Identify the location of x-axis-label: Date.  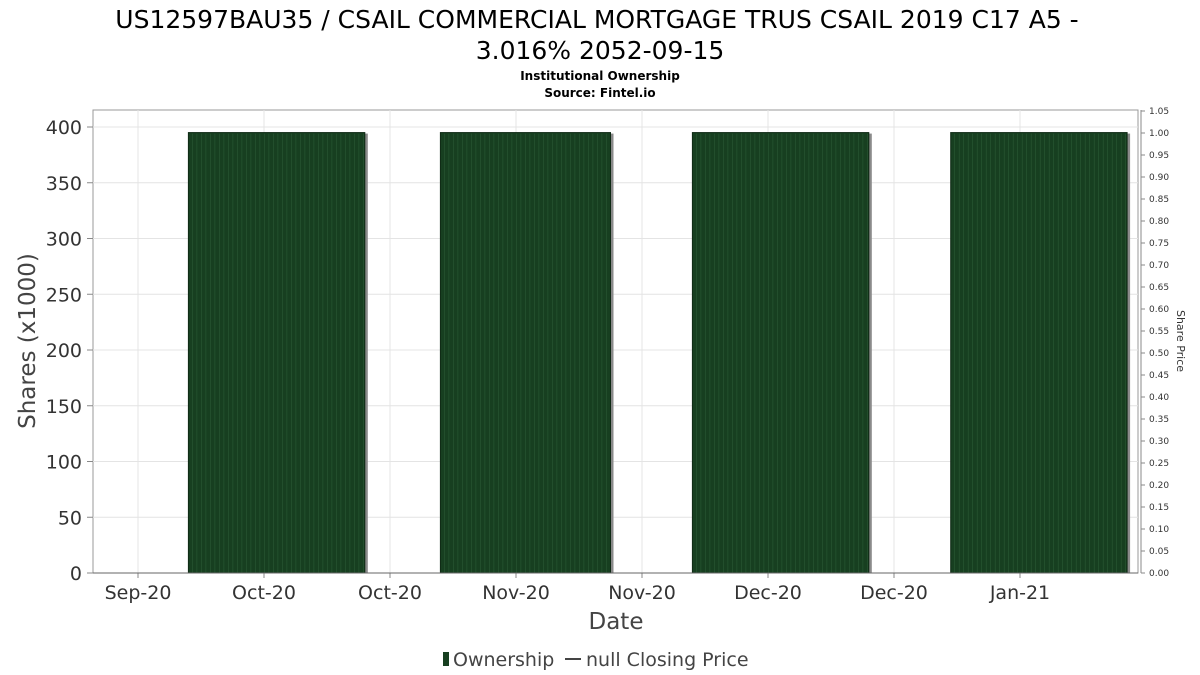
(616, 622).